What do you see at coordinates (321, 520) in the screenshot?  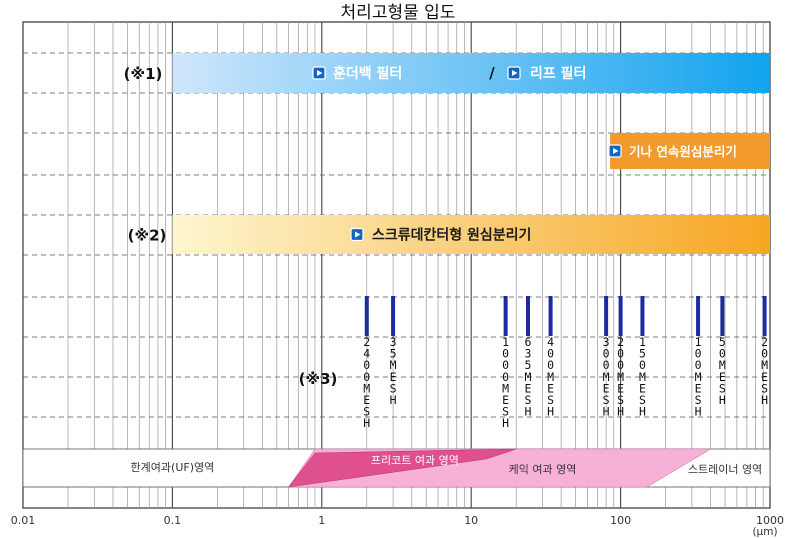 I see `x-tick-label: 1` at bounding box center [321, 520].